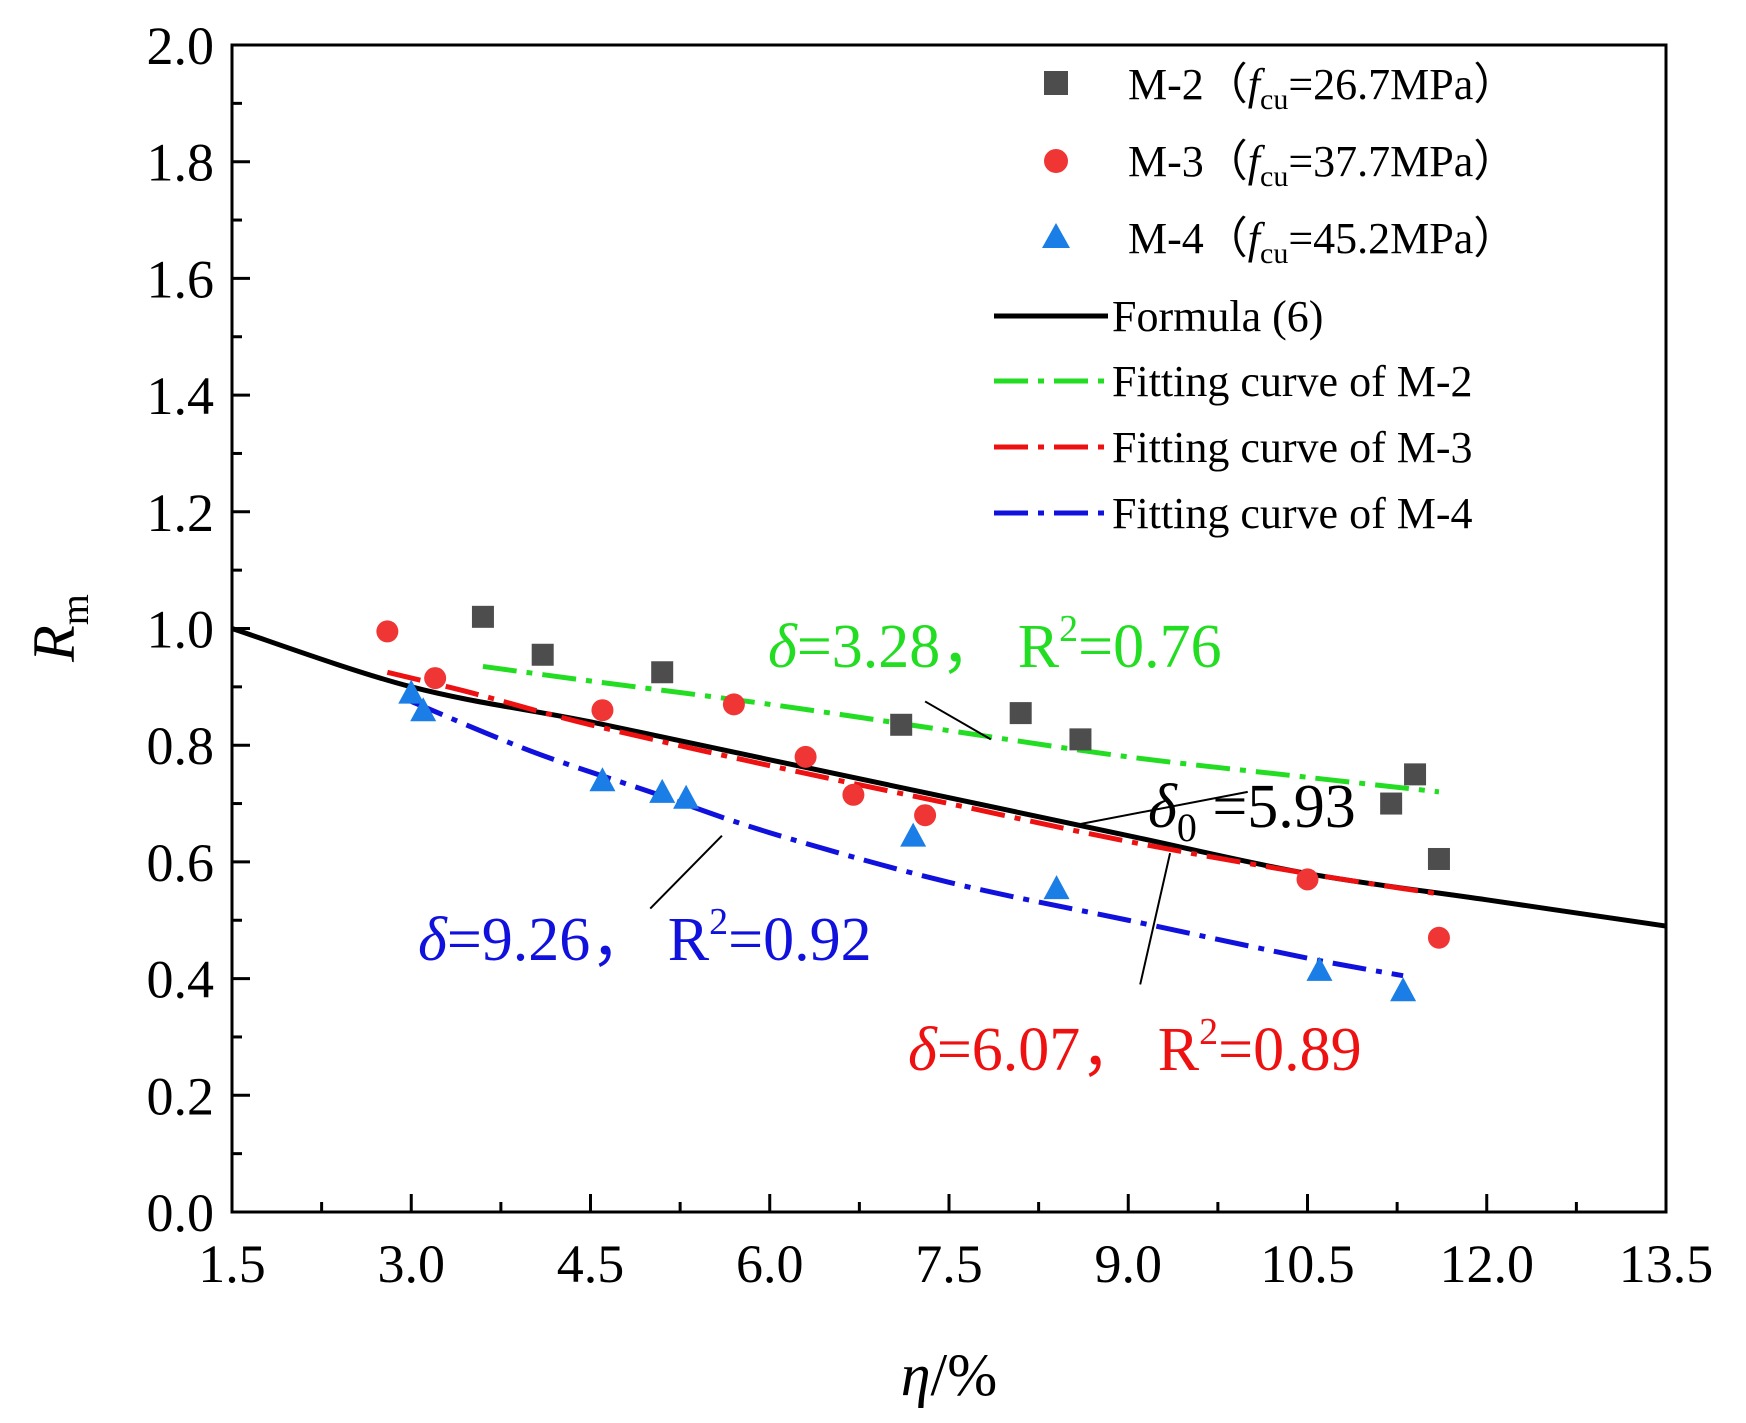 This screenshot has width=1746, height=1423. Describe the element at coordinates (1487, 1264) in the screenshot. I see `x-tick-label: 12.0` at that location.